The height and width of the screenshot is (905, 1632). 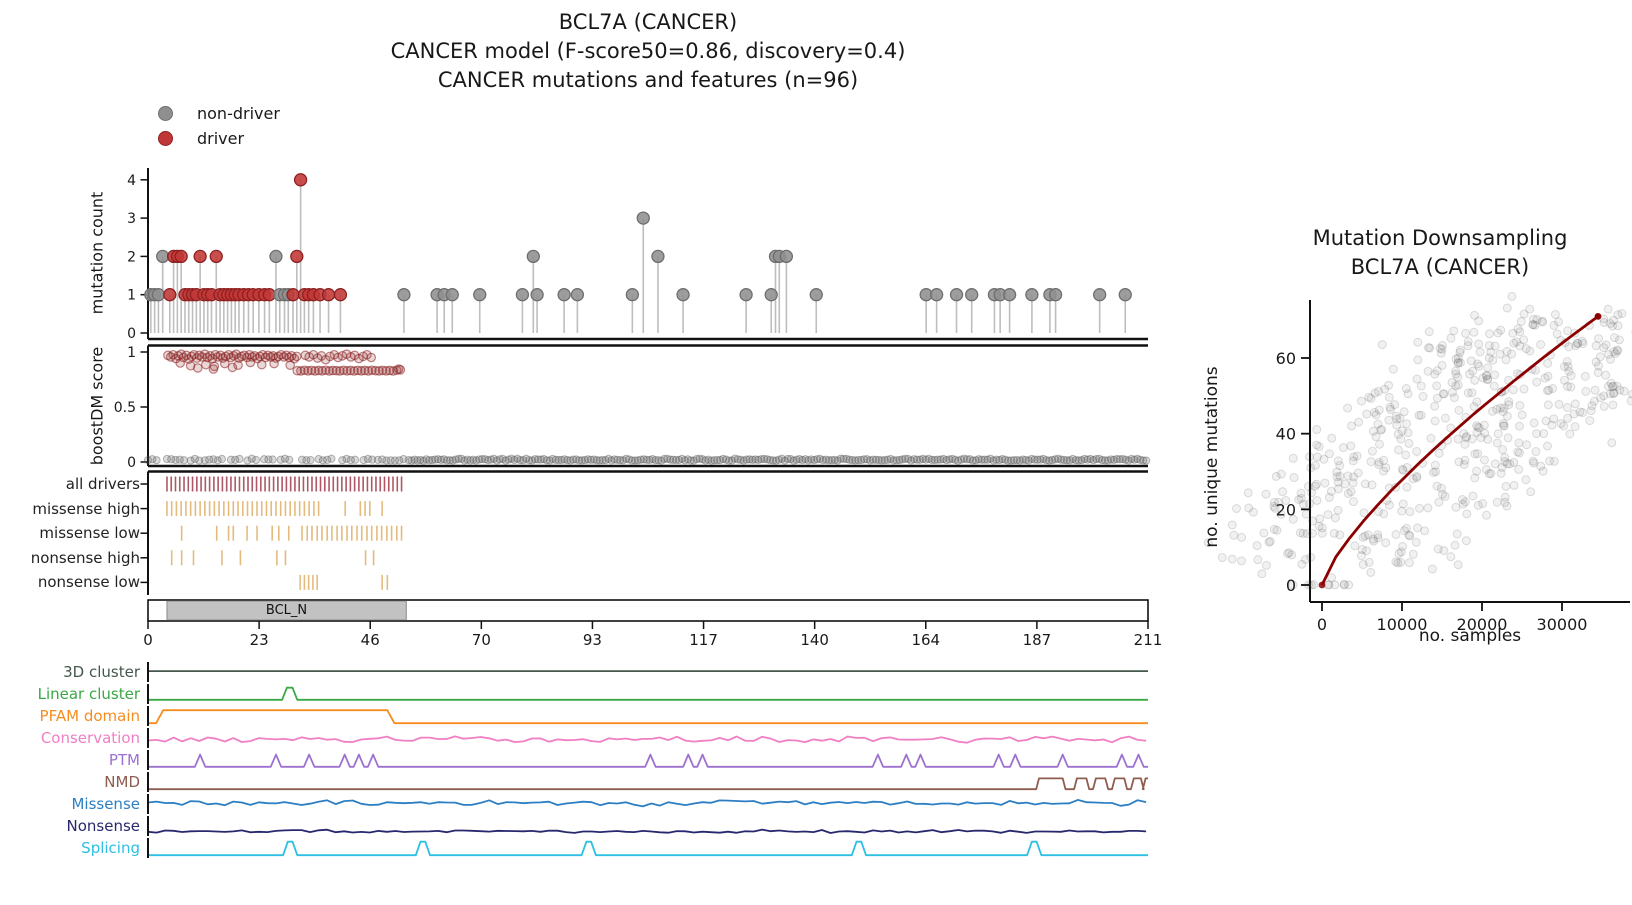 I want to click on downsampling-x-axis-label: no. samples, so click(x=1470, y=636).